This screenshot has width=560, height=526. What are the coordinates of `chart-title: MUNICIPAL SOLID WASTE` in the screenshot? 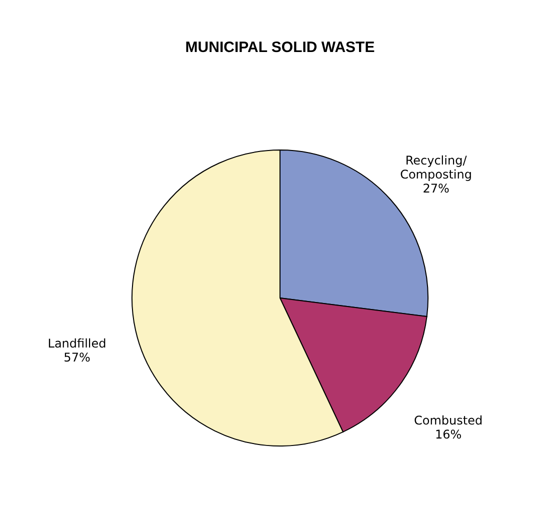 It's located at (280, 47).